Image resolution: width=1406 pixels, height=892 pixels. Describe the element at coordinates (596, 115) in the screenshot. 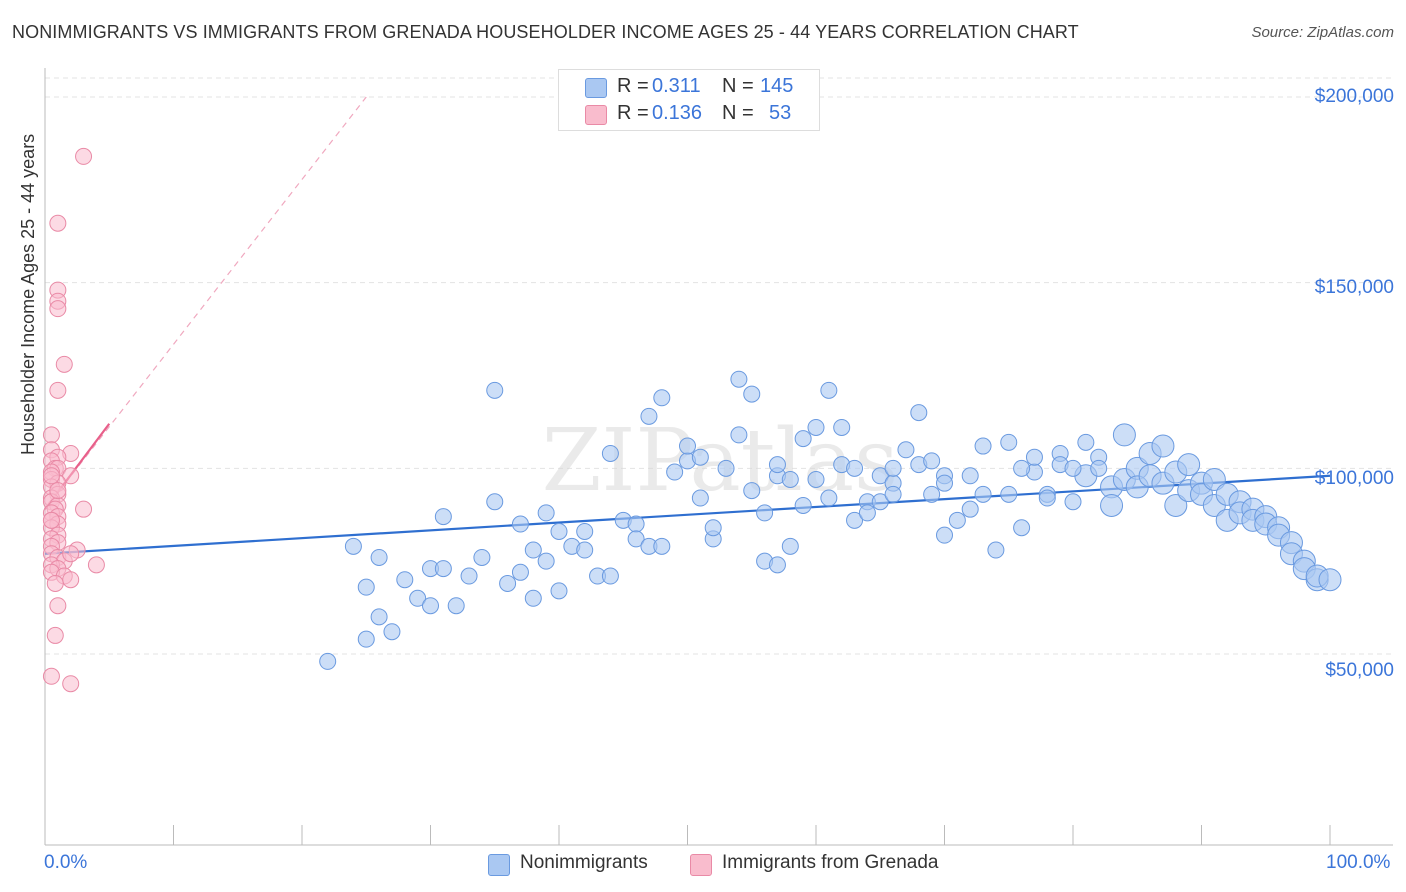

I see `legend-swatch-pink` at that location.